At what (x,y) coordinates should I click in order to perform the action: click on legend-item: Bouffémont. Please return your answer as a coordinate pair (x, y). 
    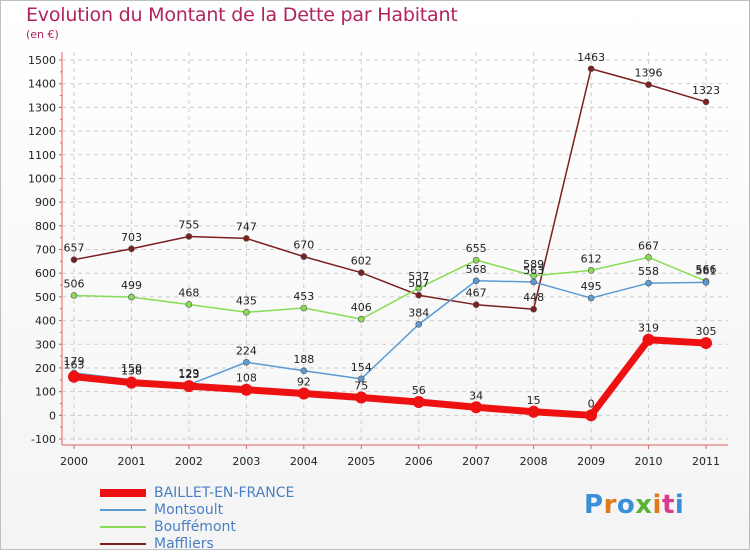
    Looking at the image, I should click on (197, 526).